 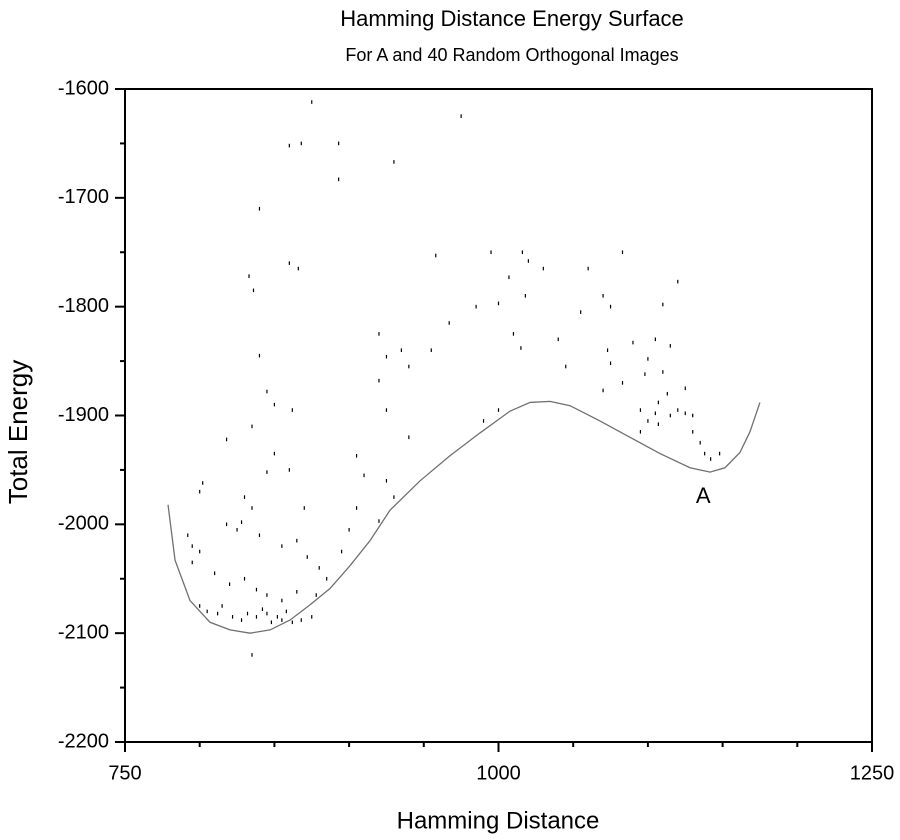 What do you see at coordinates (83, 306) in the screenshot?
I see `y-tick-label: -1800` at bounding box center [83, 306].